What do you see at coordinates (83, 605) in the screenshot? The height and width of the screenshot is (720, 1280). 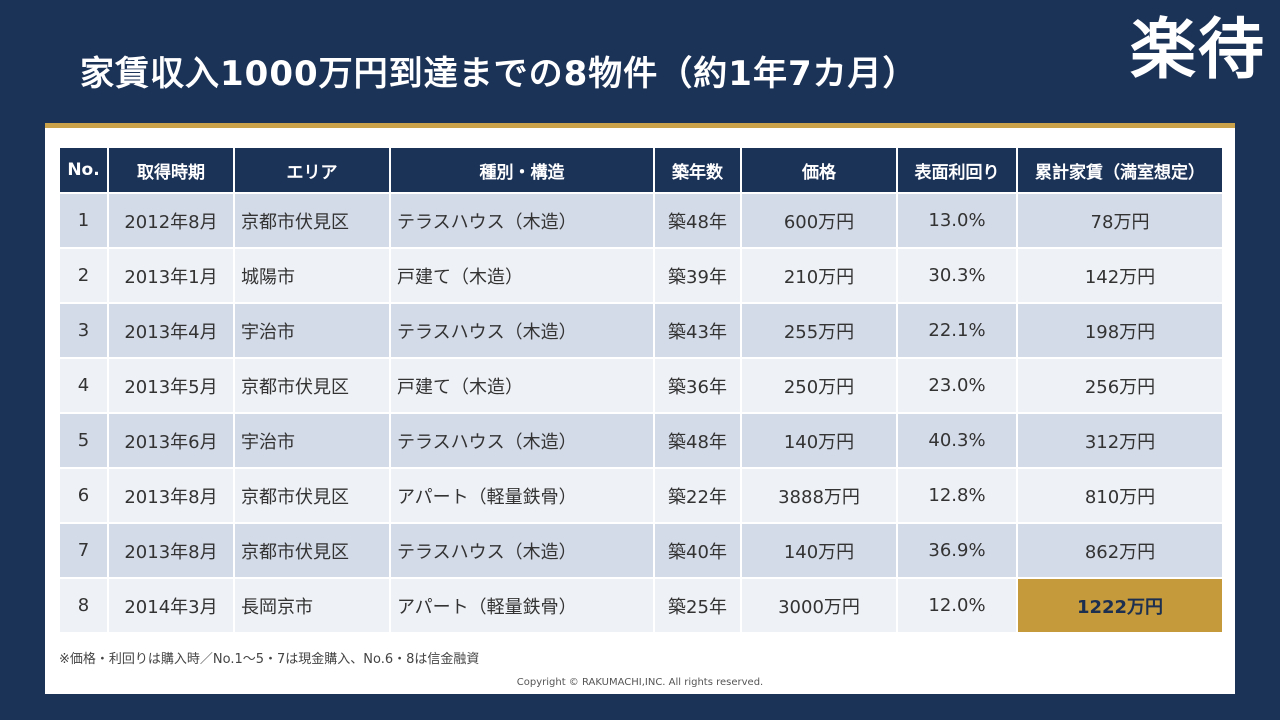 I see `cell-no: 8` at bounding box center [83, 605].